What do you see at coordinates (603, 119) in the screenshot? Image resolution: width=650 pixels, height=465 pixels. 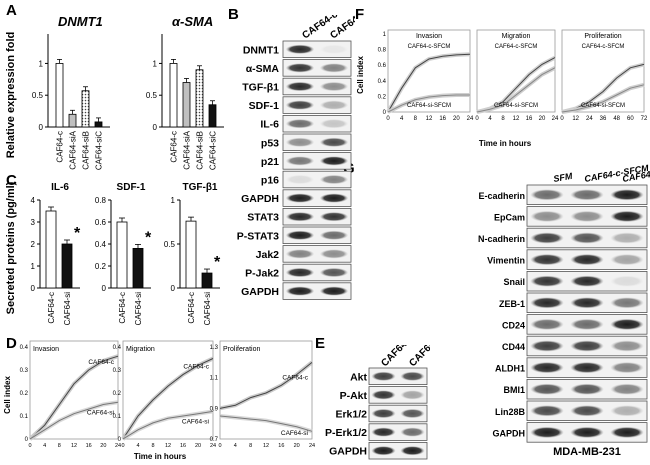 I see `x-tick-label: 36` at bounding box center [603, 119].